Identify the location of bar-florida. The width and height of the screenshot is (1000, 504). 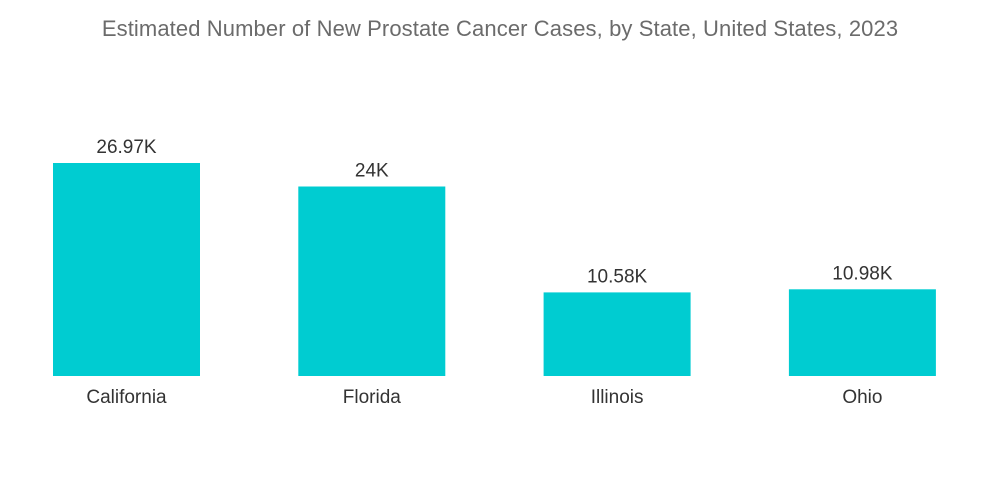
(372, 281).